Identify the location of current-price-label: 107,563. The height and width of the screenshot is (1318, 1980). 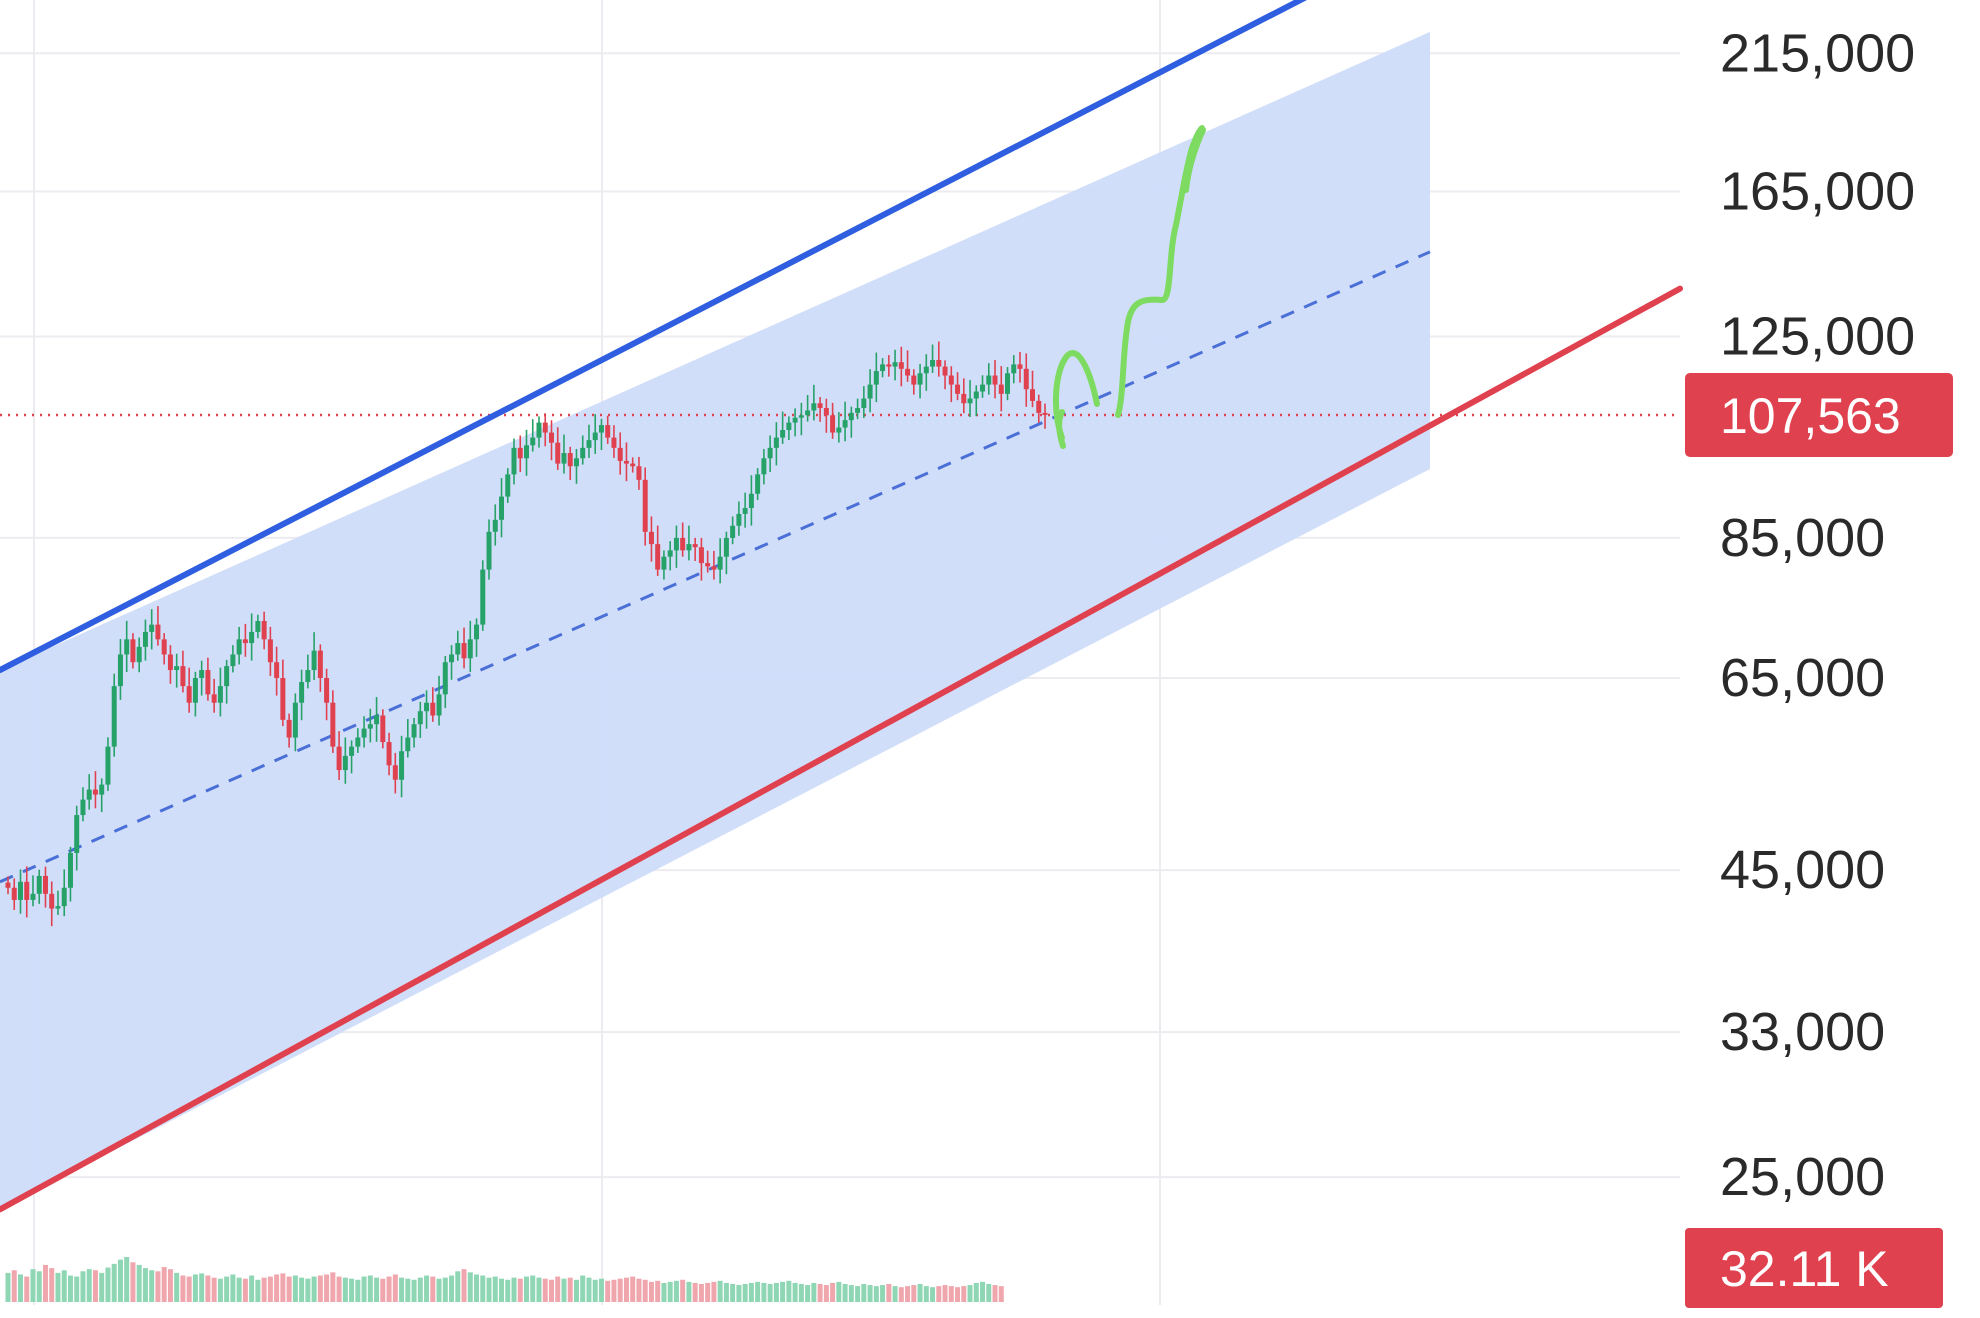
(1810, 416).